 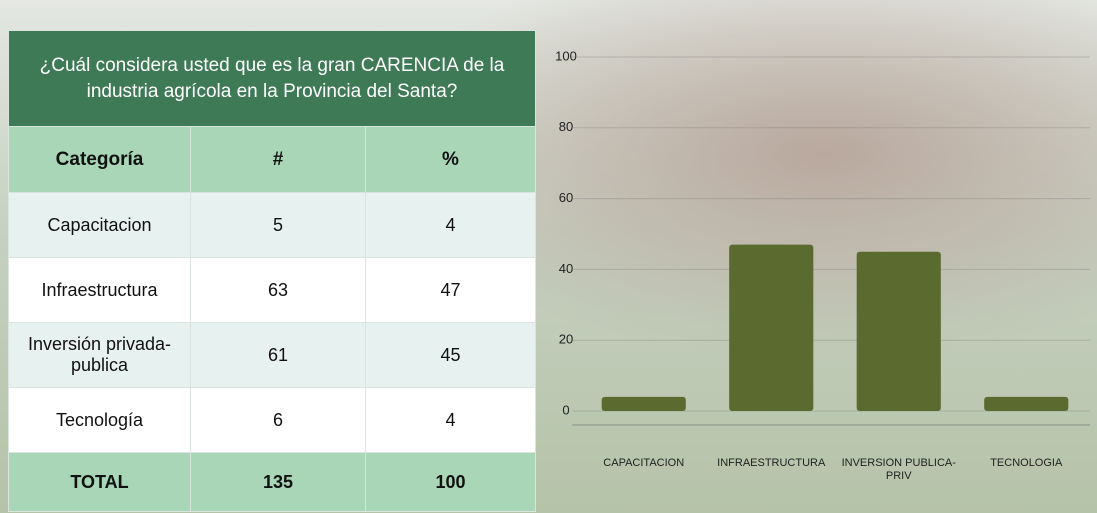 What do you see at coordinates (99, 482) in the screenshot?
I see `table-cell: TOTAL` at bounding box center [99, 482].